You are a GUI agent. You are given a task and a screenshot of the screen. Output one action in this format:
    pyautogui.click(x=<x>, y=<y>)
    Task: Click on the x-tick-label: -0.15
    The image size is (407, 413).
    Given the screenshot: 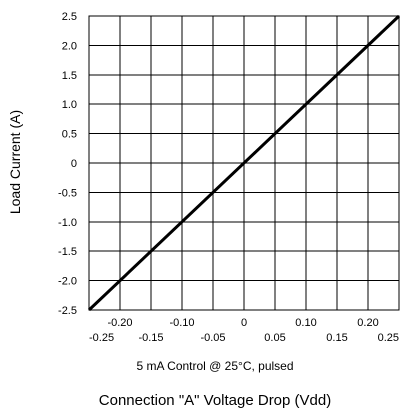 What is the action you would take?
    pyautogui.click(x=150, y=338)
    